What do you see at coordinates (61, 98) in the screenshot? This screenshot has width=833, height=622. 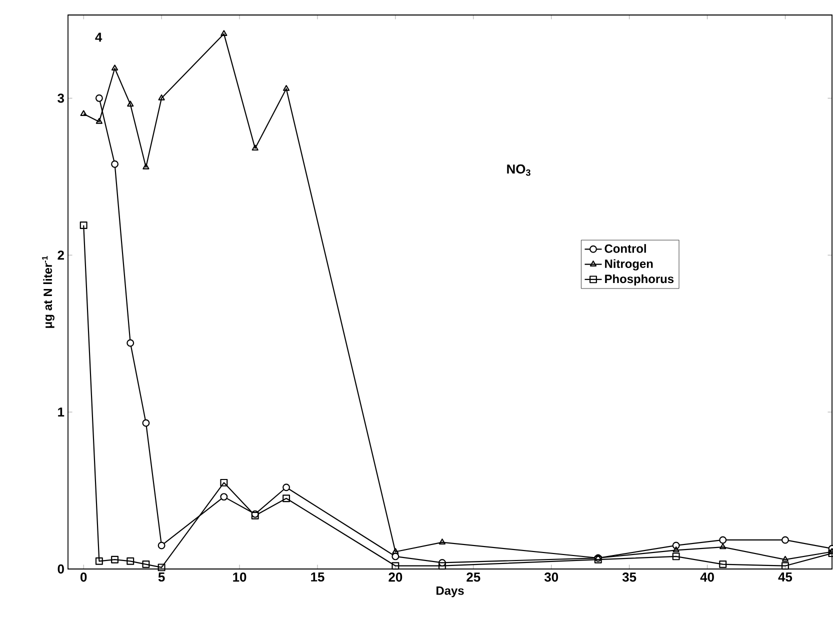 I see `y-tick-label: 3` at bounding box center [61, 98].